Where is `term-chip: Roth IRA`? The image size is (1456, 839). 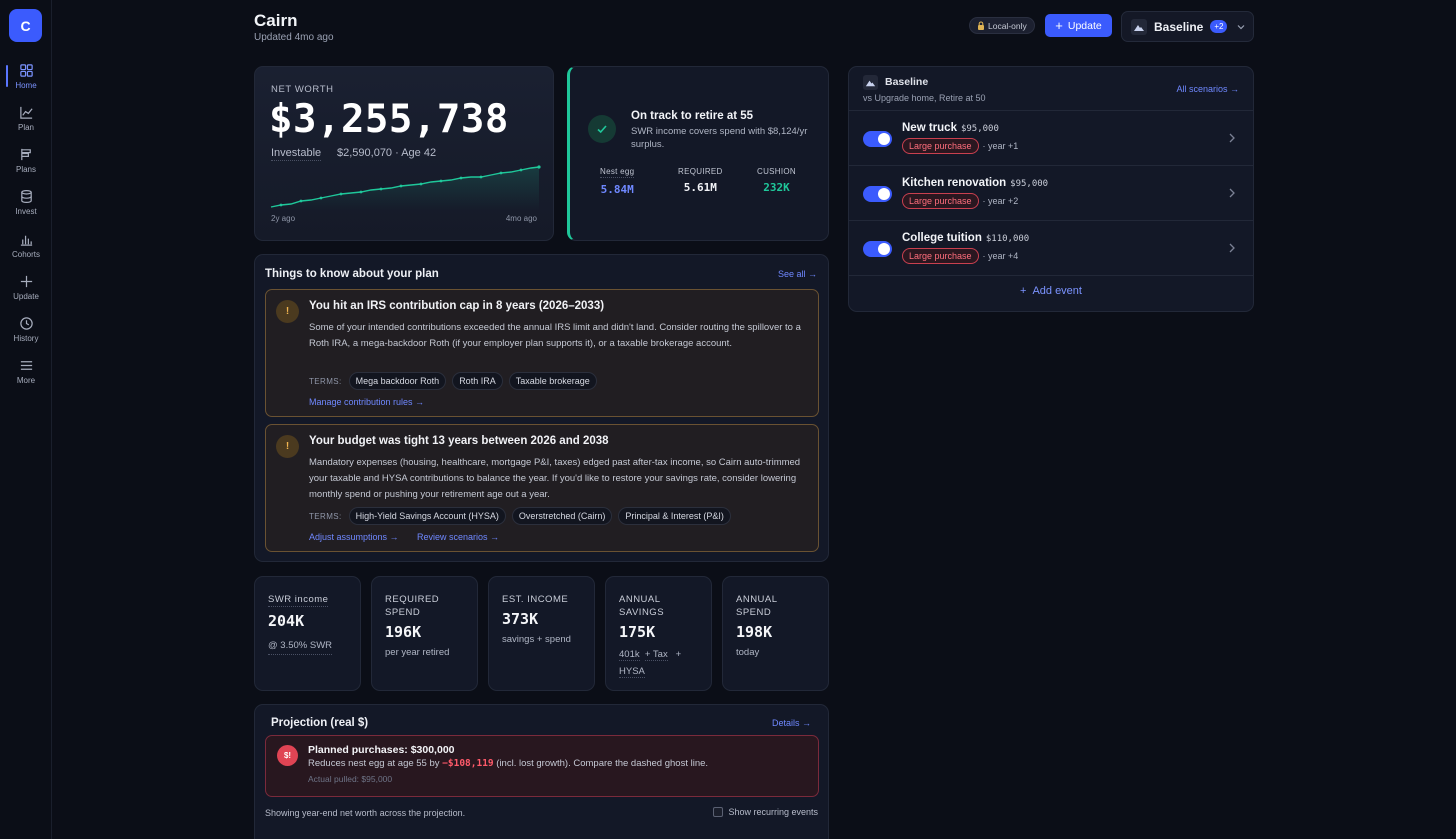 term-chip: Roth IRA is located at coordinates (477, 381).